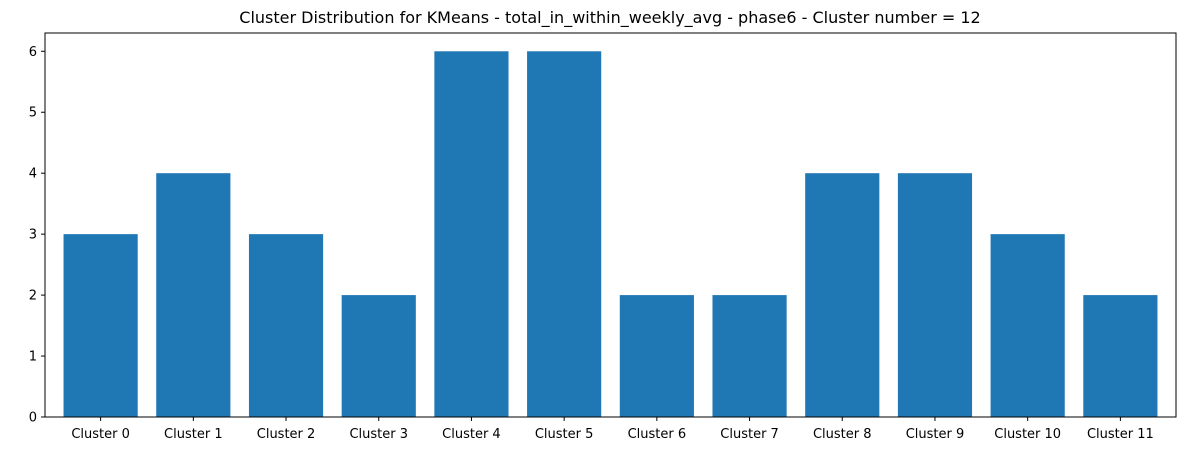 This screenshot has width=1201, height=451. Describe the element at coordinates (842, 434) in the screenshot. I see `x-tick-label: Cluster 8` at that location.